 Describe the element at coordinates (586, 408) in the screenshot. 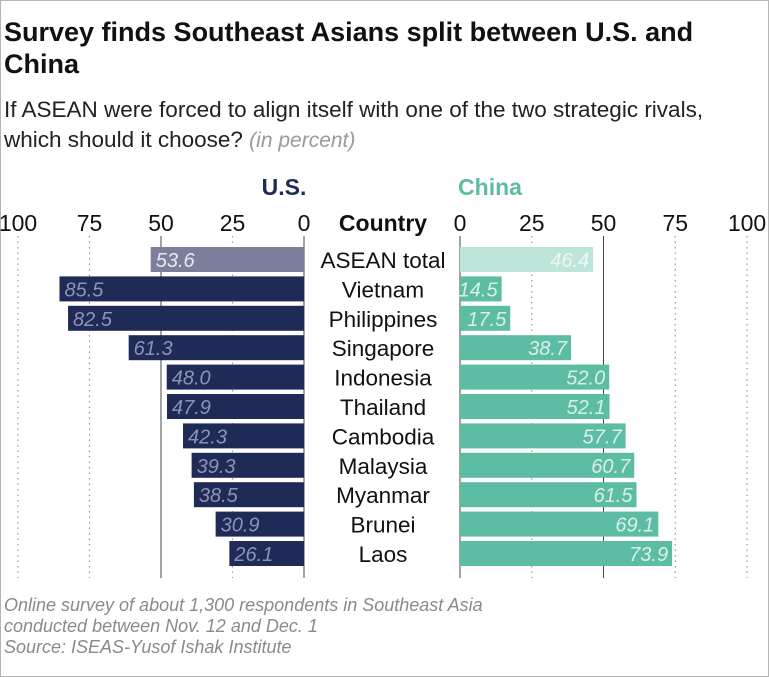

I see `china-value-label: 52.1` at that location.